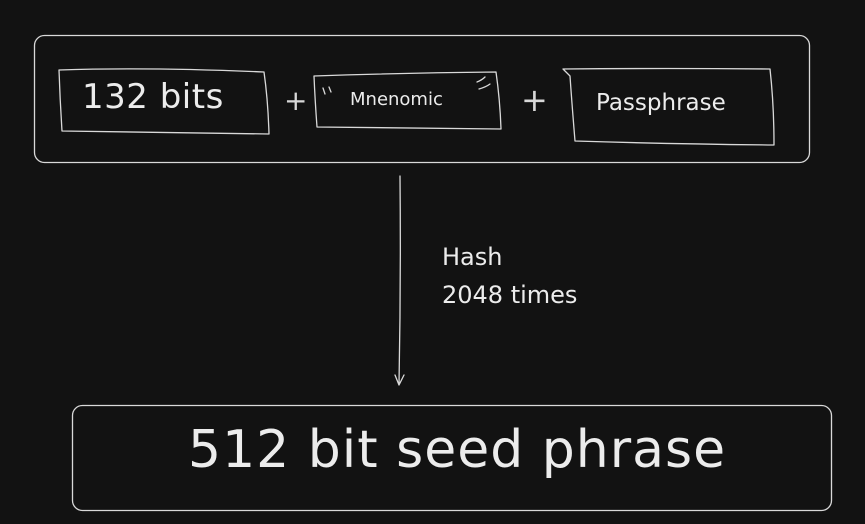 This screenshot has width=865, height=524. What do you see at coordinates (457, 450) in the screenshot?
I see `seed-label: 512 bit seed phrase` at bounding box center [457, 450].